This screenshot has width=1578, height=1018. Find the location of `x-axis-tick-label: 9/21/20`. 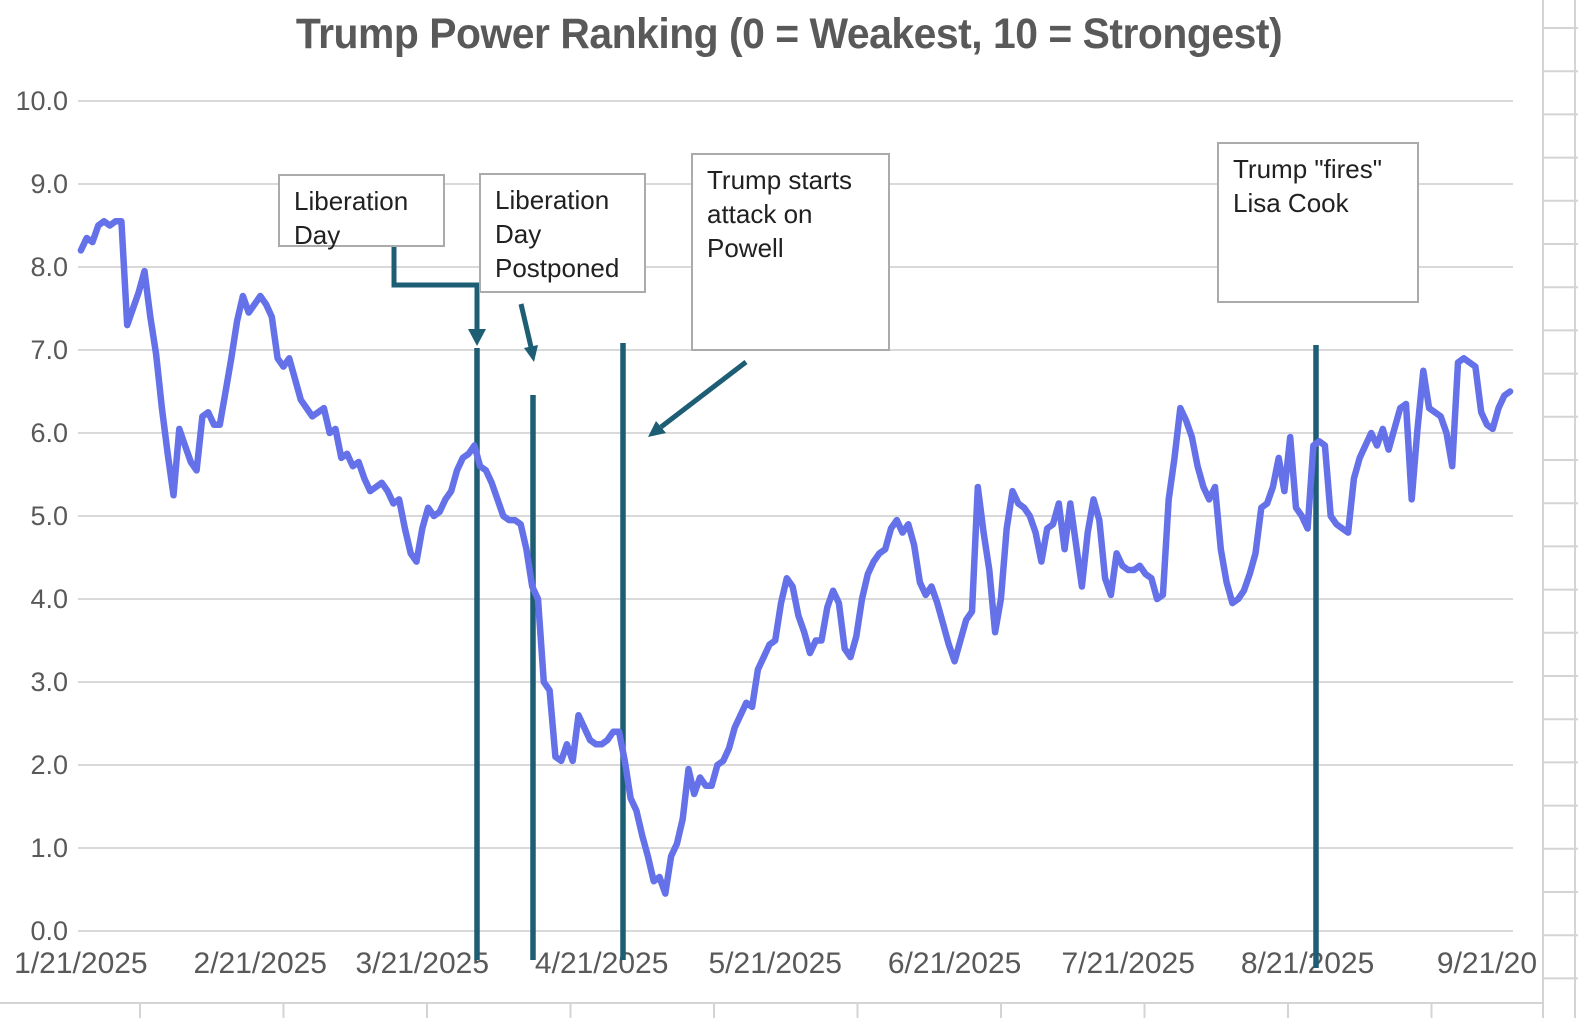

x-axis-tick-label: 9/21/20 is located at coordinates (1487, 963).